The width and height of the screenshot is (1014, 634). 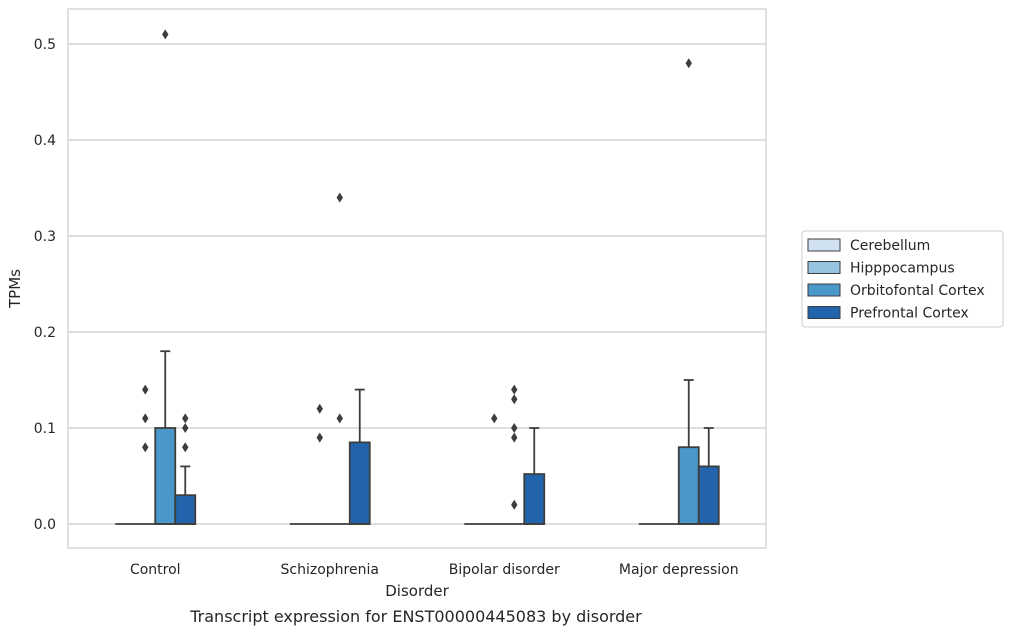 What do you see at coordinates (45, 429) in the screenshot?
I see `y-tick-label: 0.1` at bounding box center [45, 429].